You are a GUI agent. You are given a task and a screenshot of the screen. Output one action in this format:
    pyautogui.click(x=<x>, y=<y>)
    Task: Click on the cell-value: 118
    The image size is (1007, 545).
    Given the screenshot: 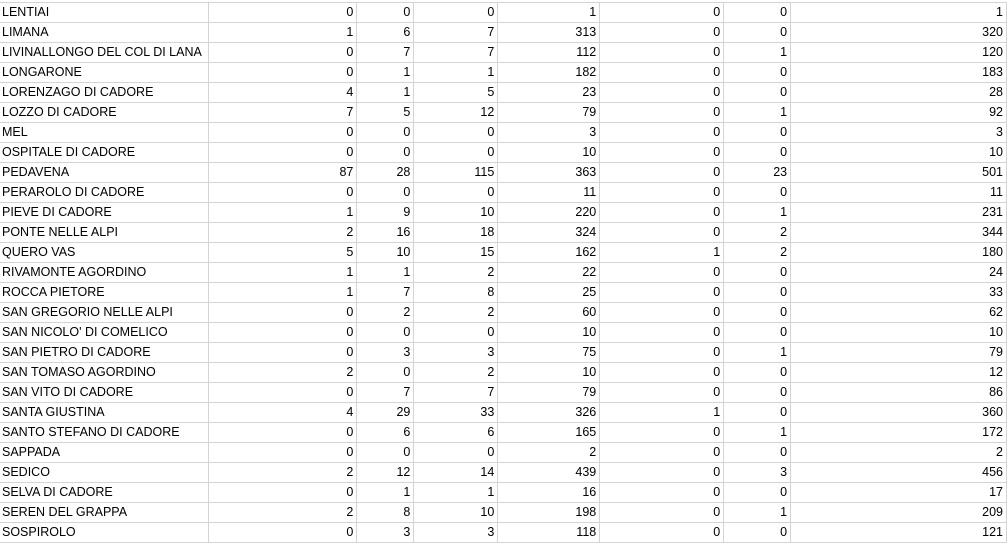 What is the action you would take?
    pyautogui.click(x=549, y=532)
    